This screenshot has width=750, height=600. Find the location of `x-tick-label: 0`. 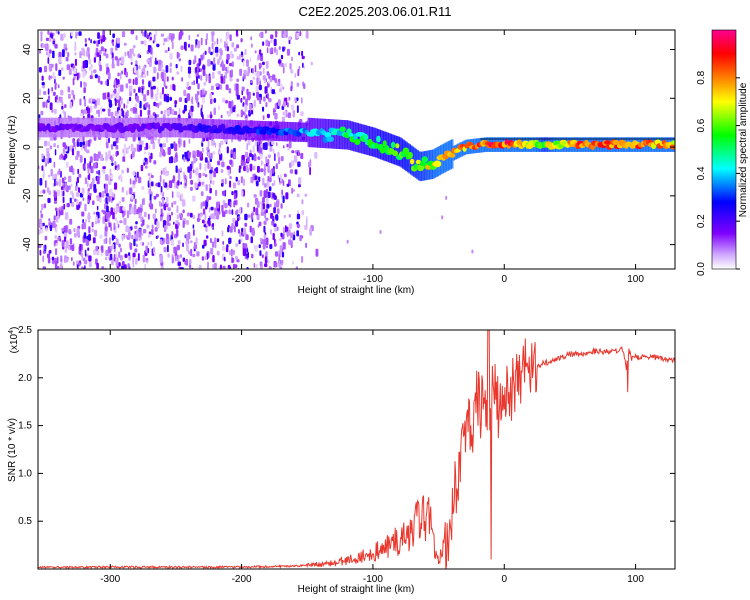

x-tick-label: 0 is located at coordinates (504, 279).